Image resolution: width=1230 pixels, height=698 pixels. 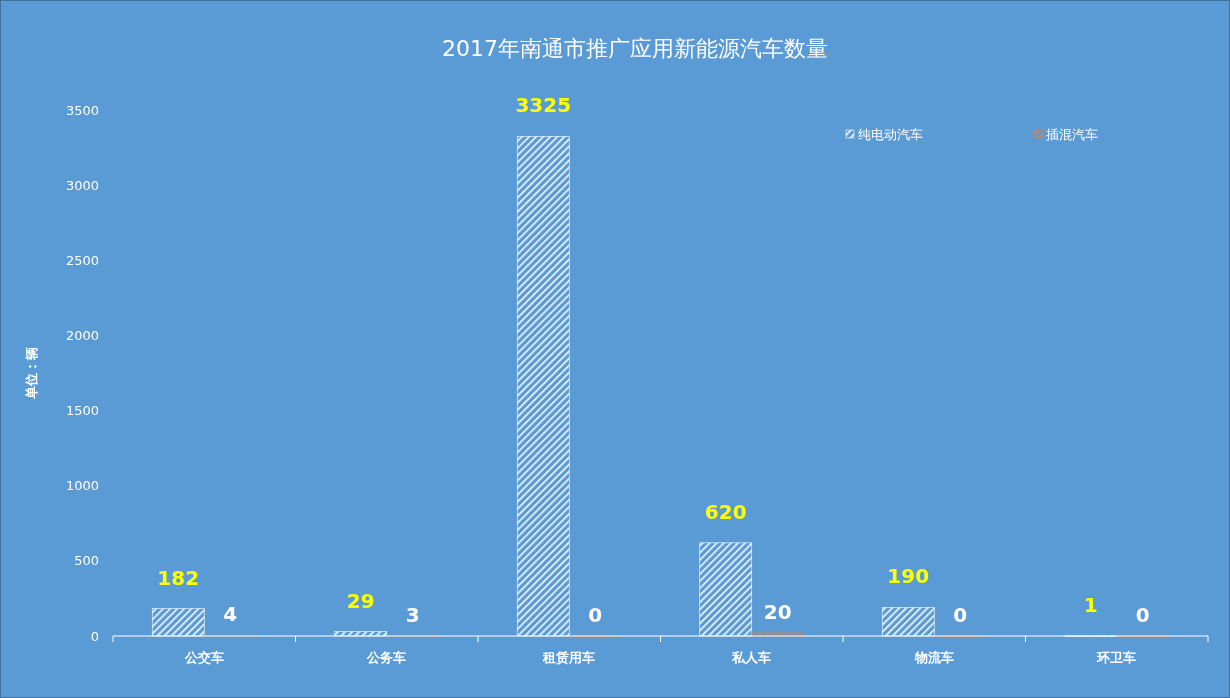 I want to click on y-tick-label: 3000, so click(x=82, y=185).